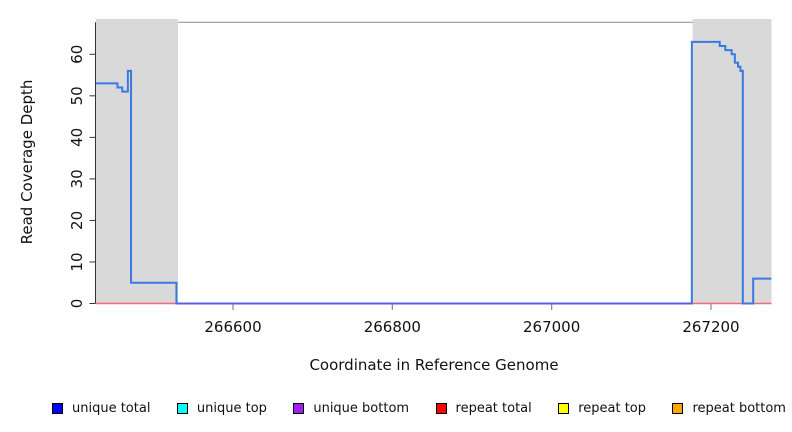 The height and width of the screenshot is (432, 792). Describe the element at coordinates (57, 408) in the screenshot. I see `legend-swatch-unique-total` at that location.